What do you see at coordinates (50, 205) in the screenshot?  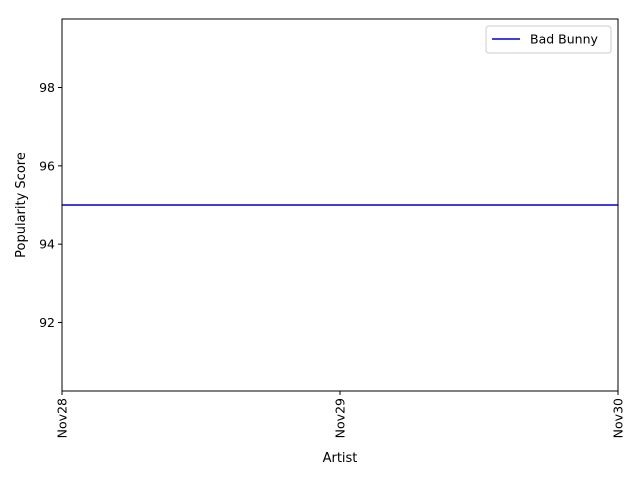 I see `y-axis-ticks: 92 94 96 98` at bounding box center [50, 205].